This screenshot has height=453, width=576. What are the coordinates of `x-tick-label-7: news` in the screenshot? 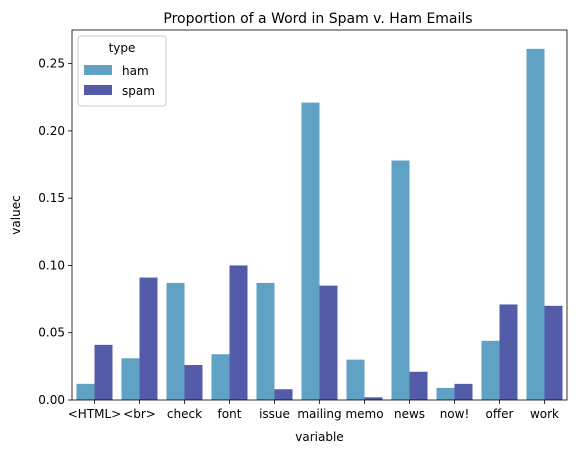 It's located at (409, 414).